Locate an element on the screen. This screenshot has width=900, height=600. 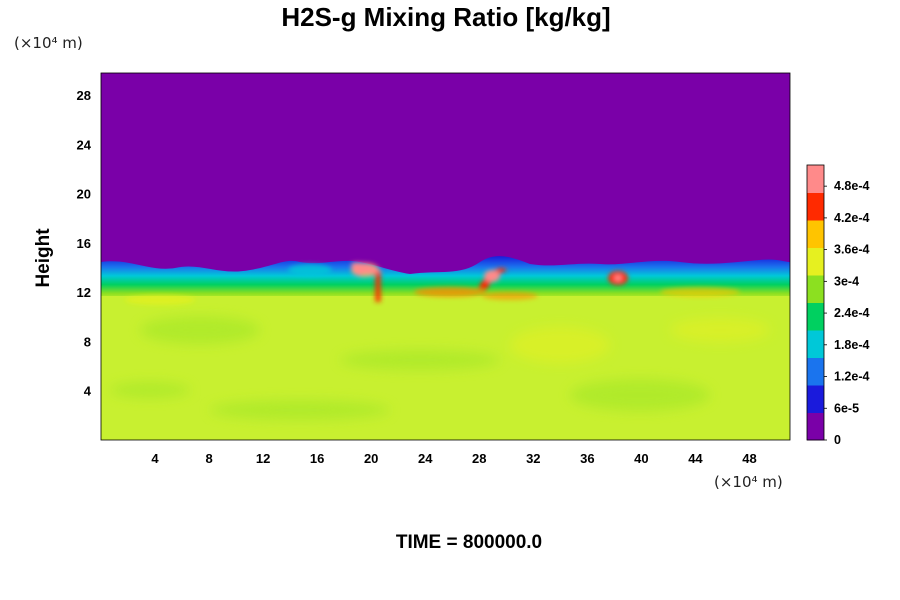
x-tick-label-1: 8 is located at coordinates (208, 458).